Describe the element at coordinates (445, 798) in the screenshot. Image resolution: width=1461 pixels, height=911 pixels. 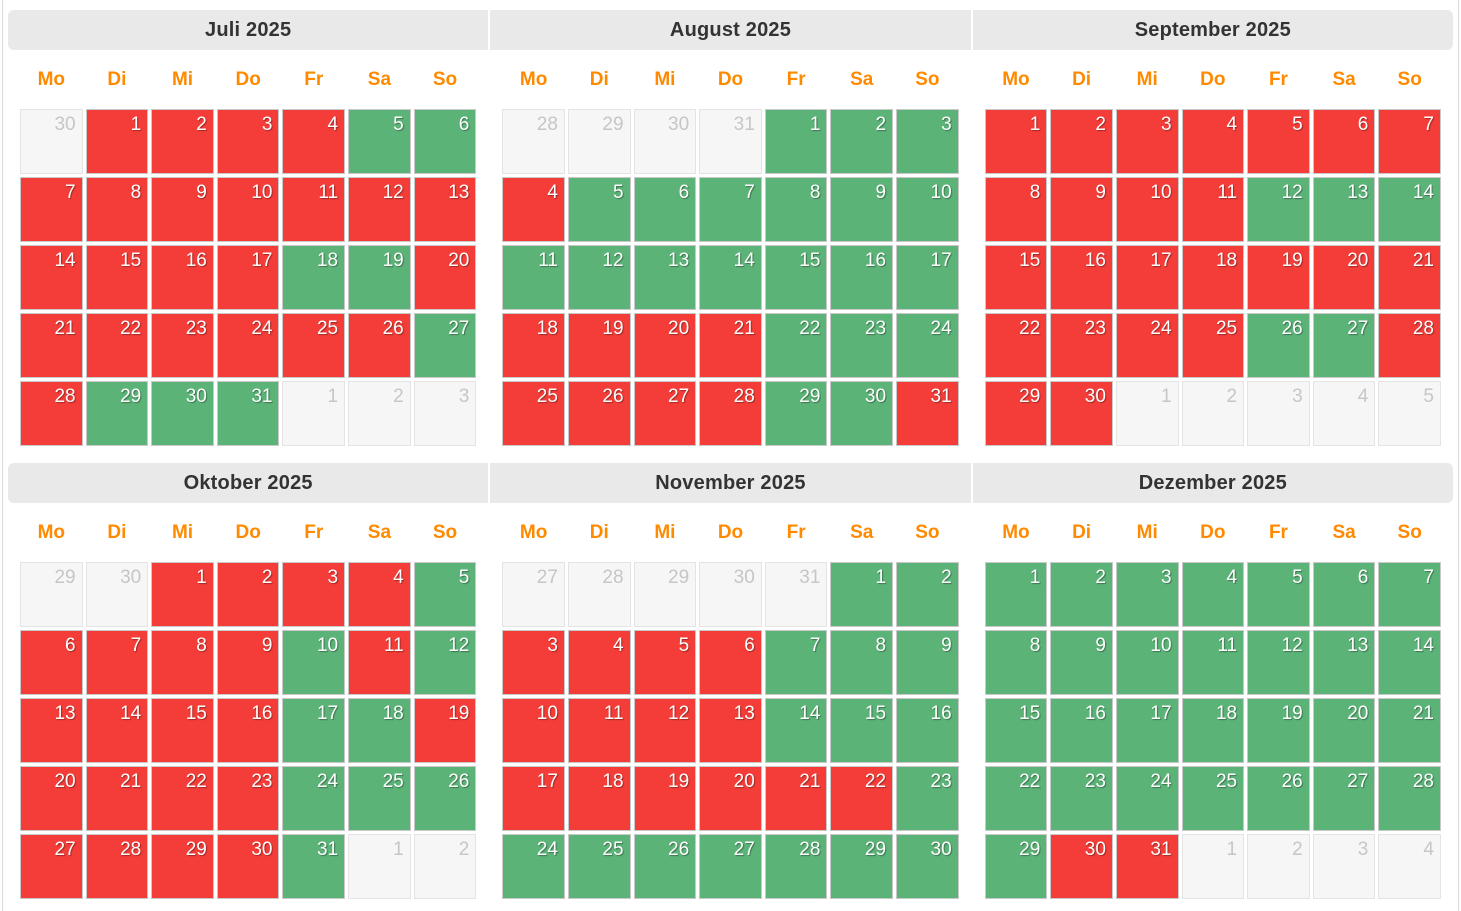
I see `day-cell: 26` at that location.